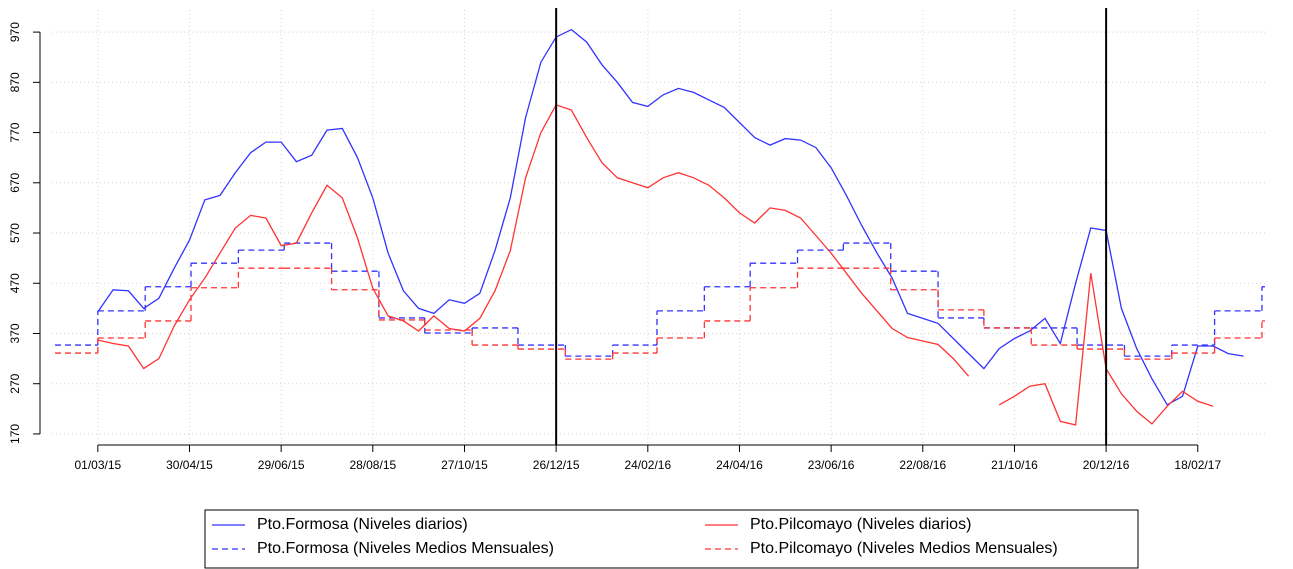  What do you see at coordinates (1197, 465) in the screenshot?
I see `x-tick-label: 18/02/17` at bounding box center [1197, 465].